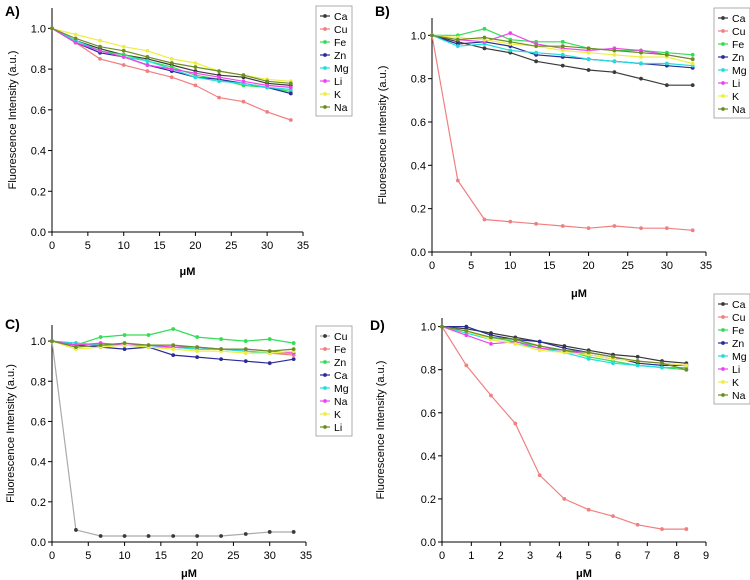  Describe the element at coordinates (12, 324) in the screenshot. I see `panel-label: C)` at that location.